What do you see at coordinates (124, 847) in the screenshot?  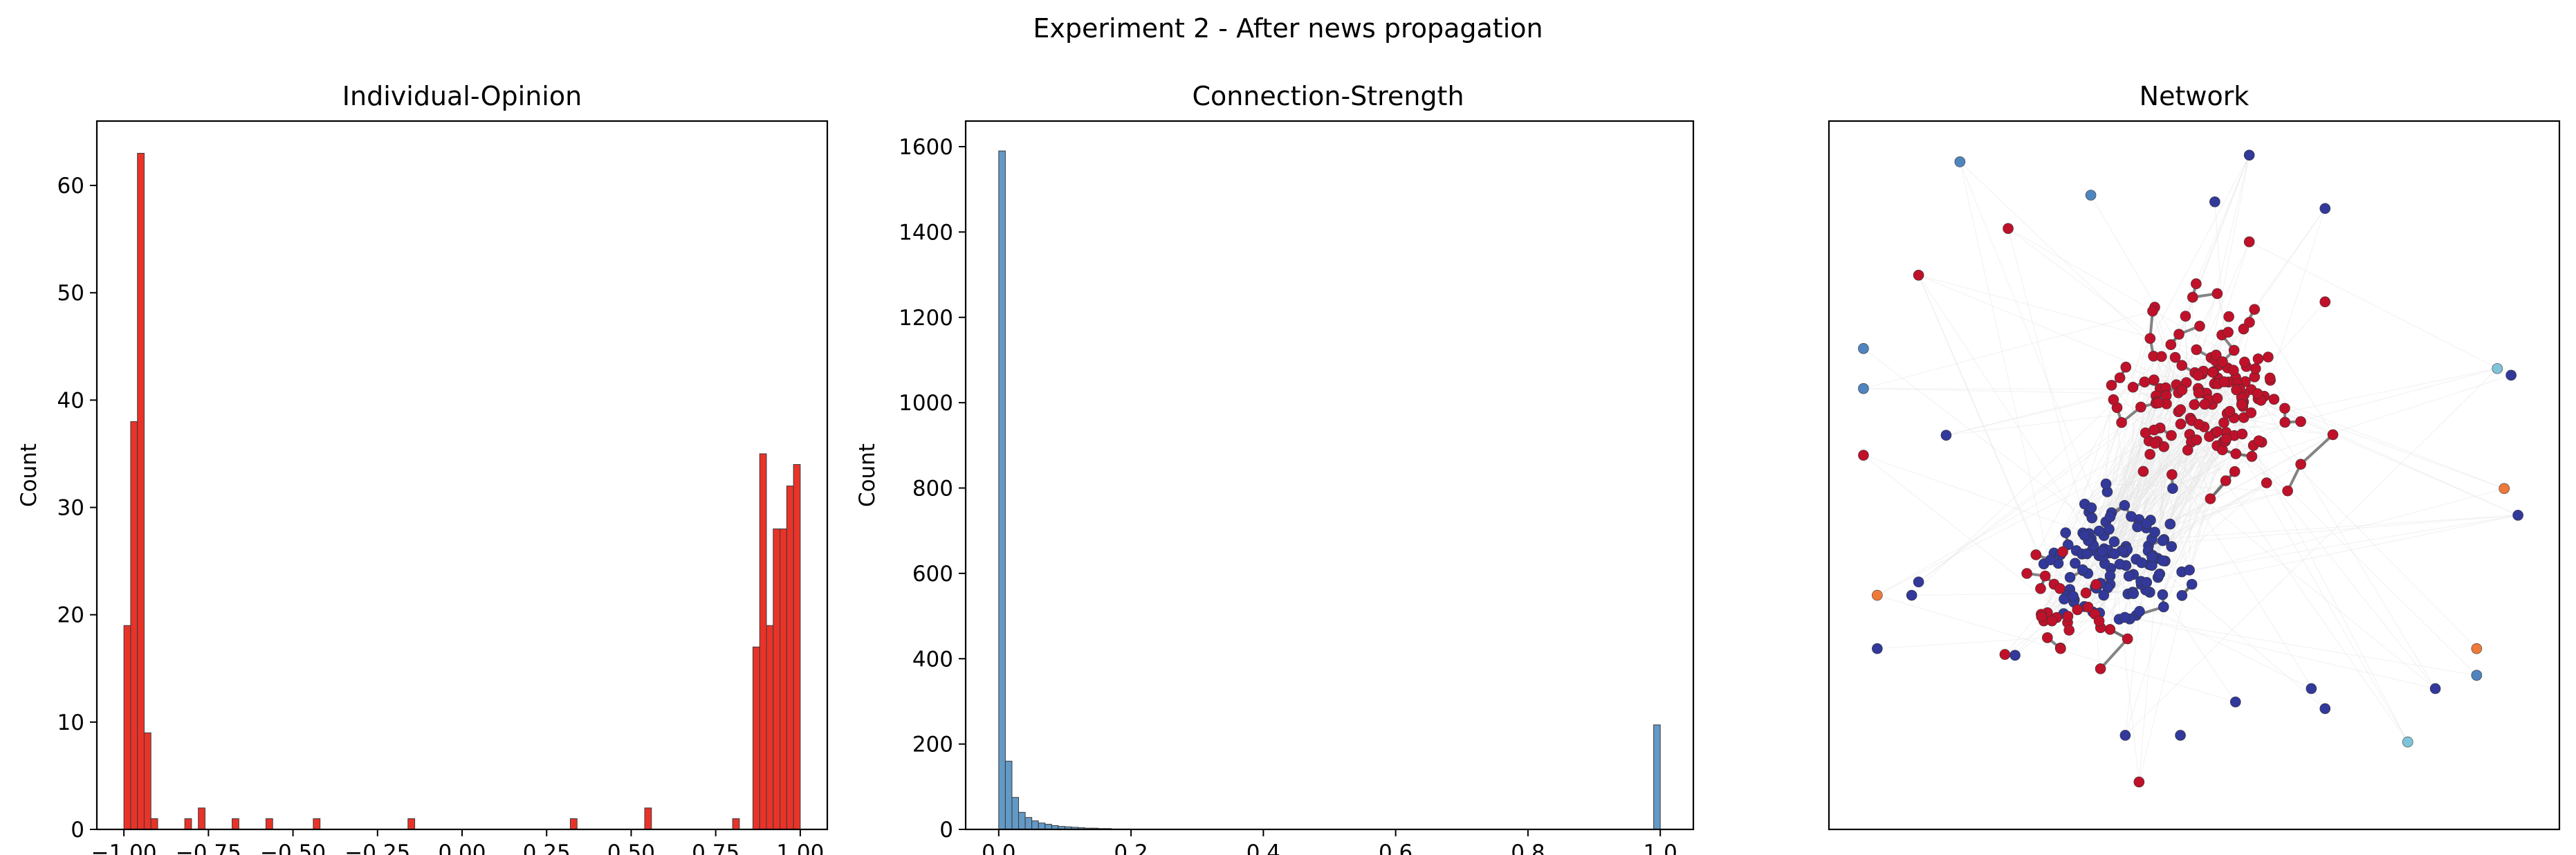 I see `opinion-xtick-label: −1.00` at bounding box center [124, 847].